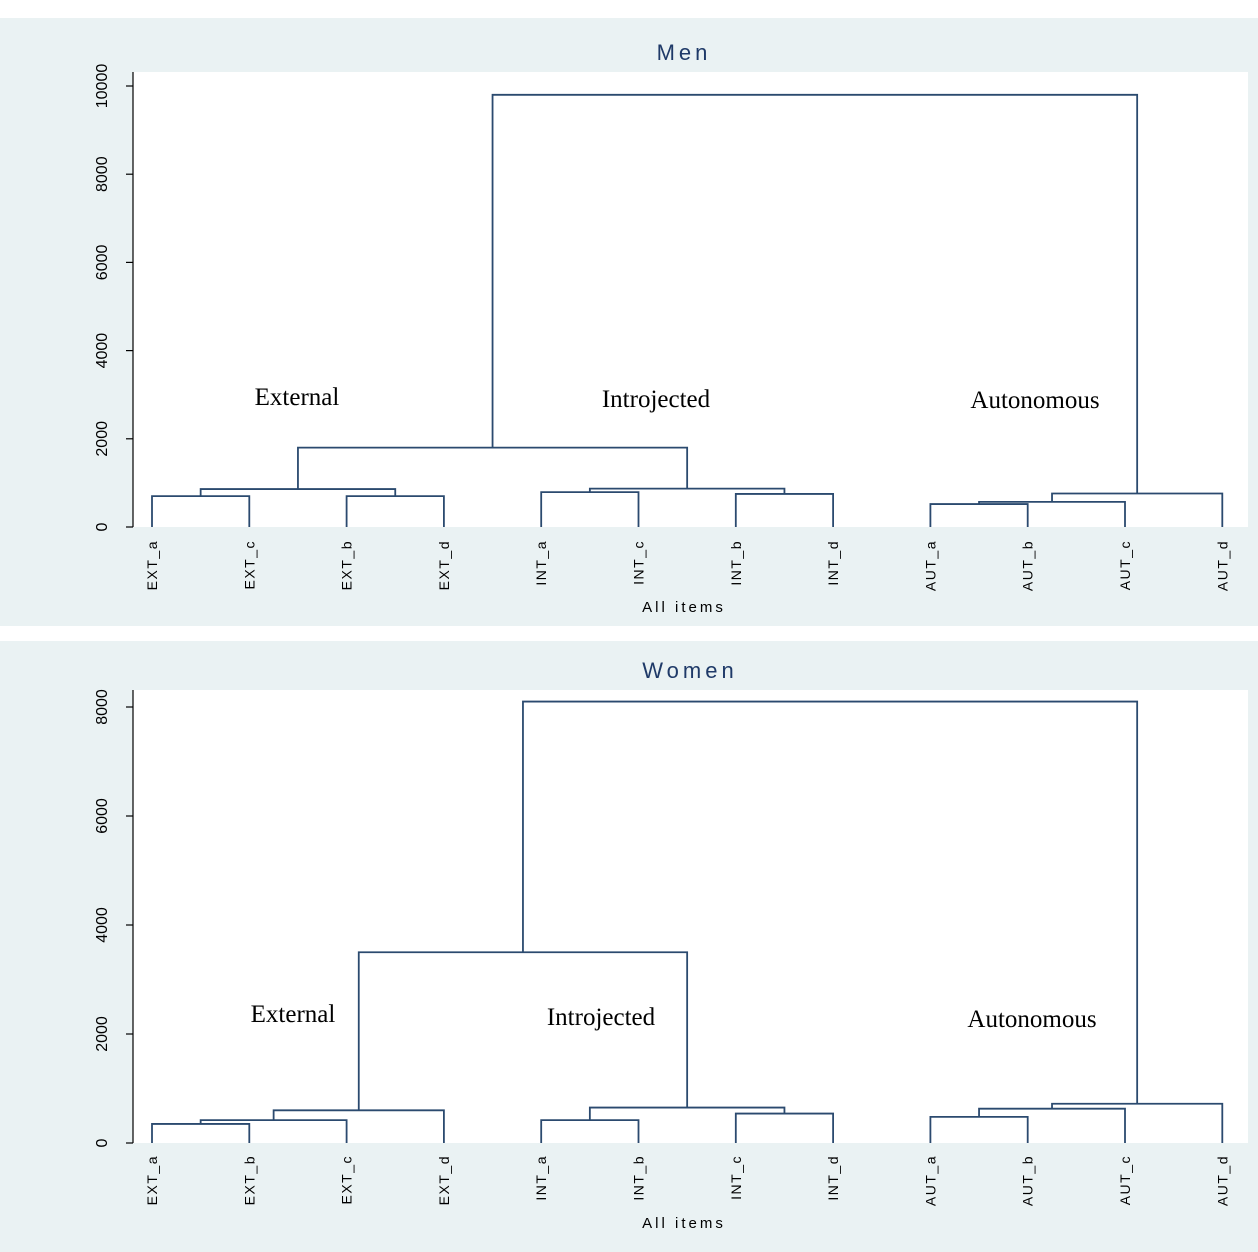  I want to click on women-y-ticks: 0 2000 4000 6000 8000, so click(113, 918).